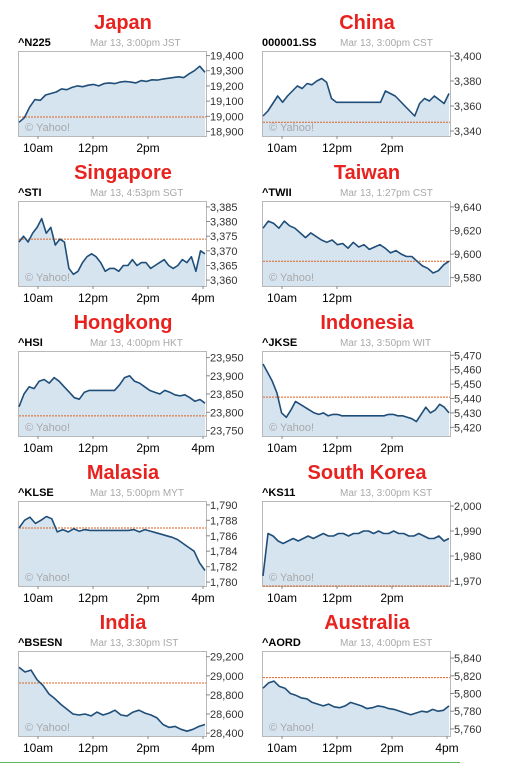 The width and height of the screenshot is (528, 766). What do you see at coordinates (386, 43) in the screenshot?
I see `timestamp: Mar 13, 3:00pm CST` at bounding box center [386, 43].